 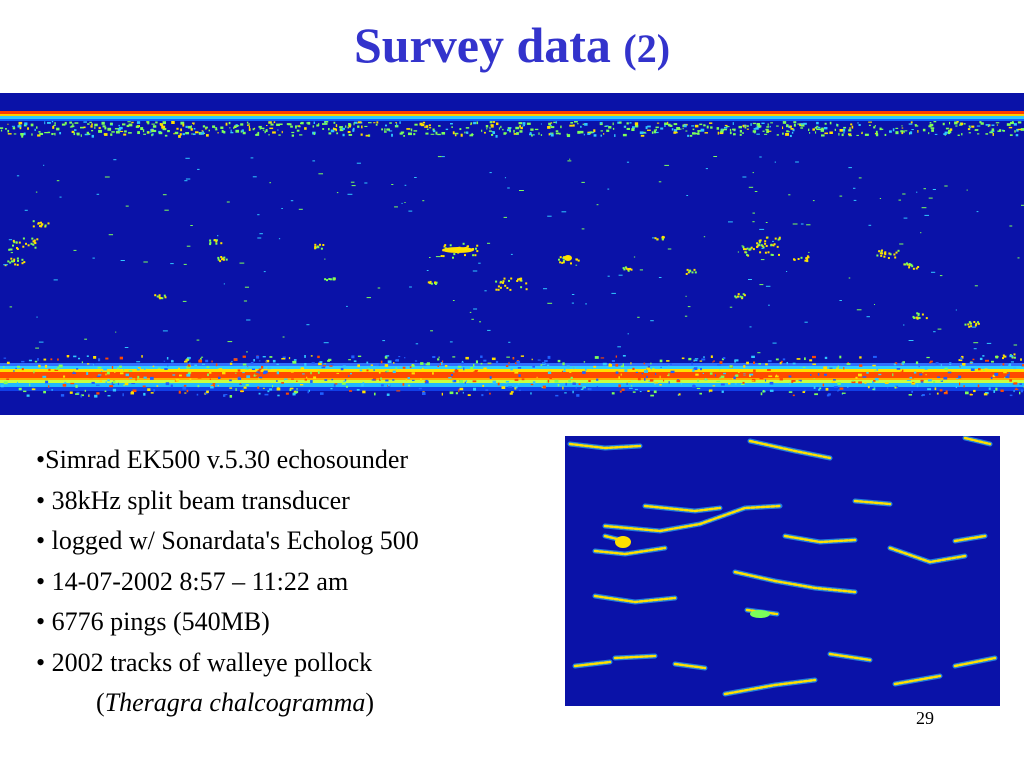 I want to click on bullet-transducer: • 38kHz split beam transducer, so click(x=193, y=500).